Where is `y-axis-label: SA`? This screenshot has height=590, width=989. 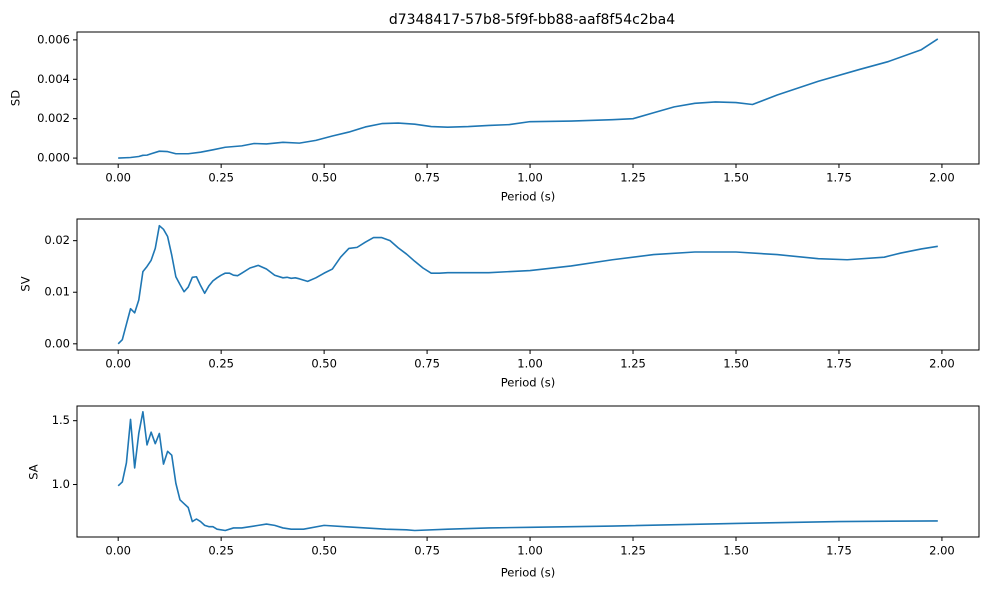
y-axis-label: SA is located at coordinates (34, 472).